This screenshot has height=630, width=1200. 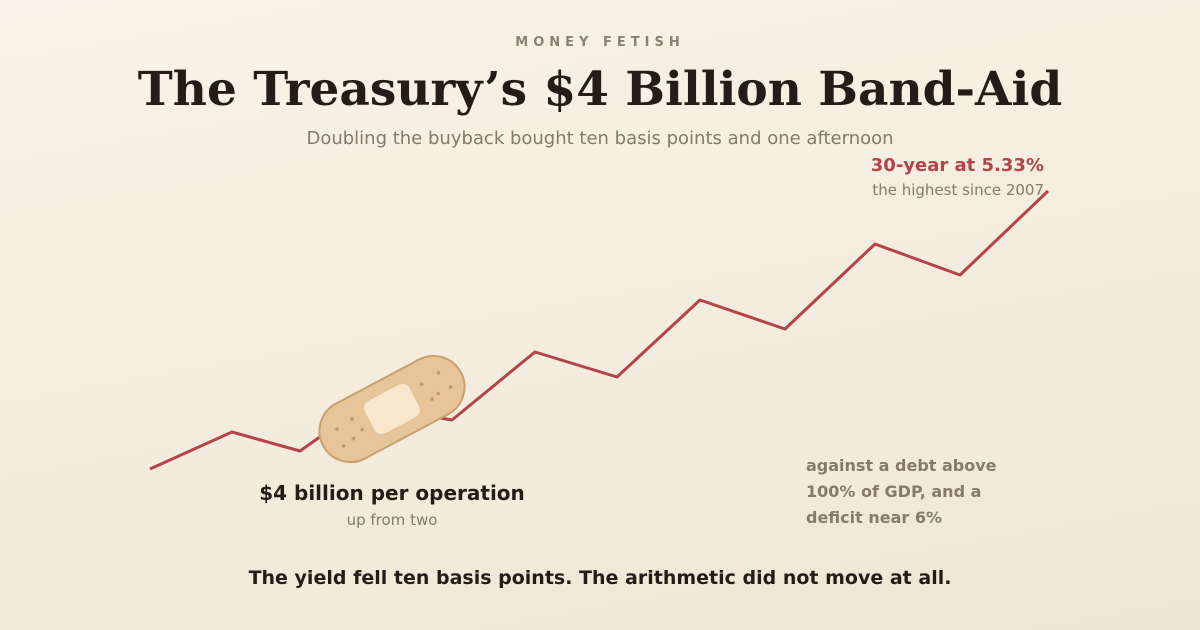 What do you see at coordinates (392, 493) in the screenshot?
I see `operation-label: $4 billion per operation` at bounding box center [392, 493].